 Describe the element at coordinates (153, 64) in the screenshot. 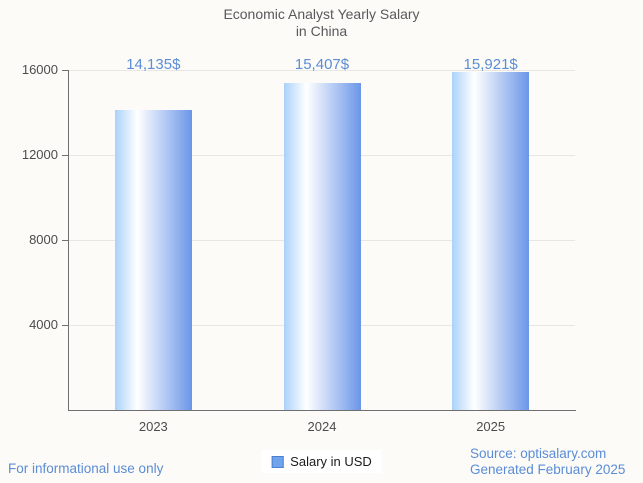

I see `bar-value-label: 14,135$` at that location.